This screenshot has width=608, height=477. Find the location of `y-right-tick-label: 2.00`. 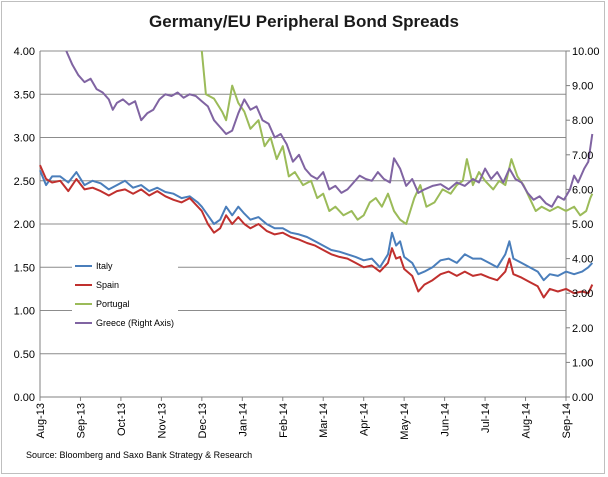

y-right-tick-label: 2.00 is located at coordinates (582, 329).